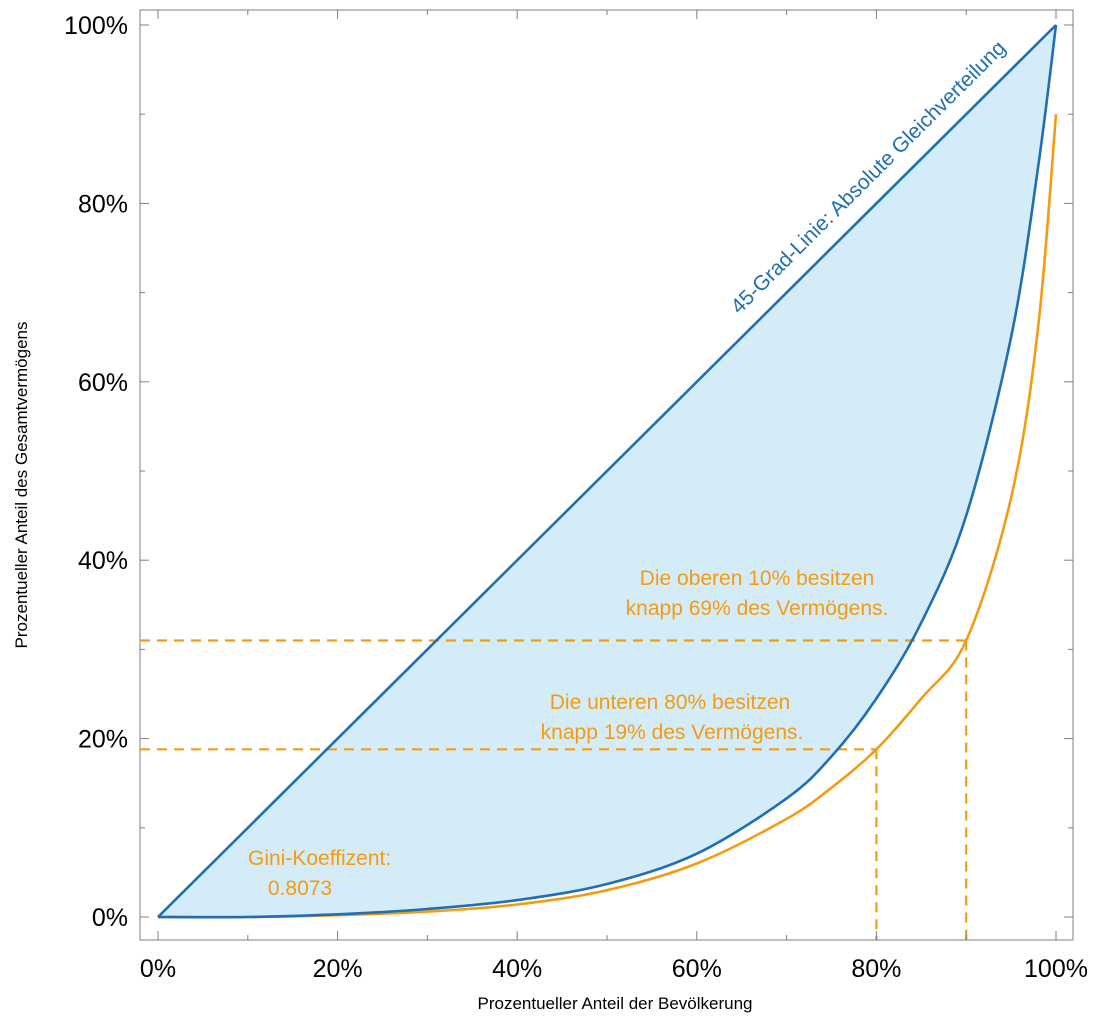 Image resolution: width=1101 pixels, height=1021 pixels. Describe the element at coordinates (338, 969) in the screenshot. I see `x-tick-label: 20%` at that location.